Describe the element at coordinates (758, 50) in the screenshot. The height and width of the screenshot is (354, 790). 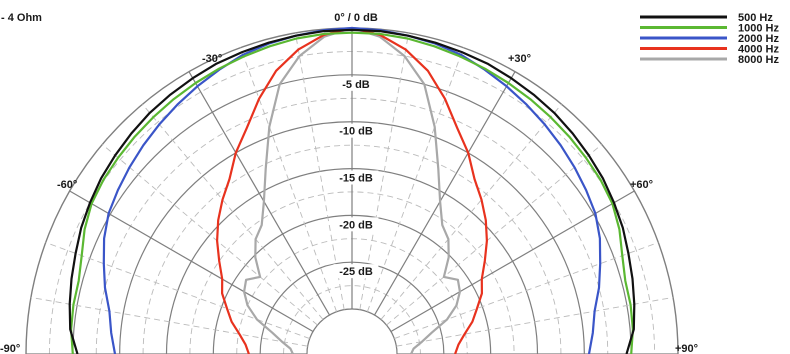
I see `legend-label: 4000 Hz` at that location.